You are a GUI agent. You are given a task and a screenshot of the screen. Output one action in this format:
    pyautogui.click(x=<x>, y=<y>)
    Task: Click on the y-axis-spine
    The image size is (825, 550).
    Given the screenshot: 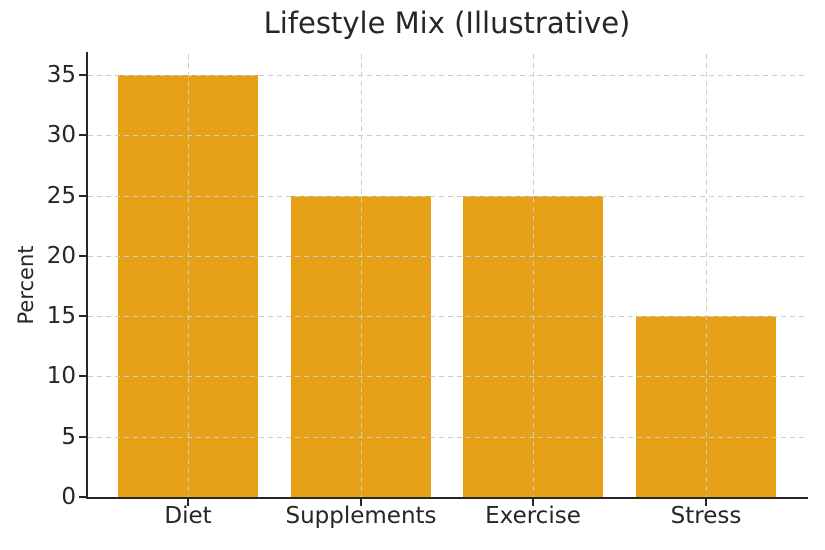 What is the action you would take?
    pyautogui.click(x=87, y=275)
    